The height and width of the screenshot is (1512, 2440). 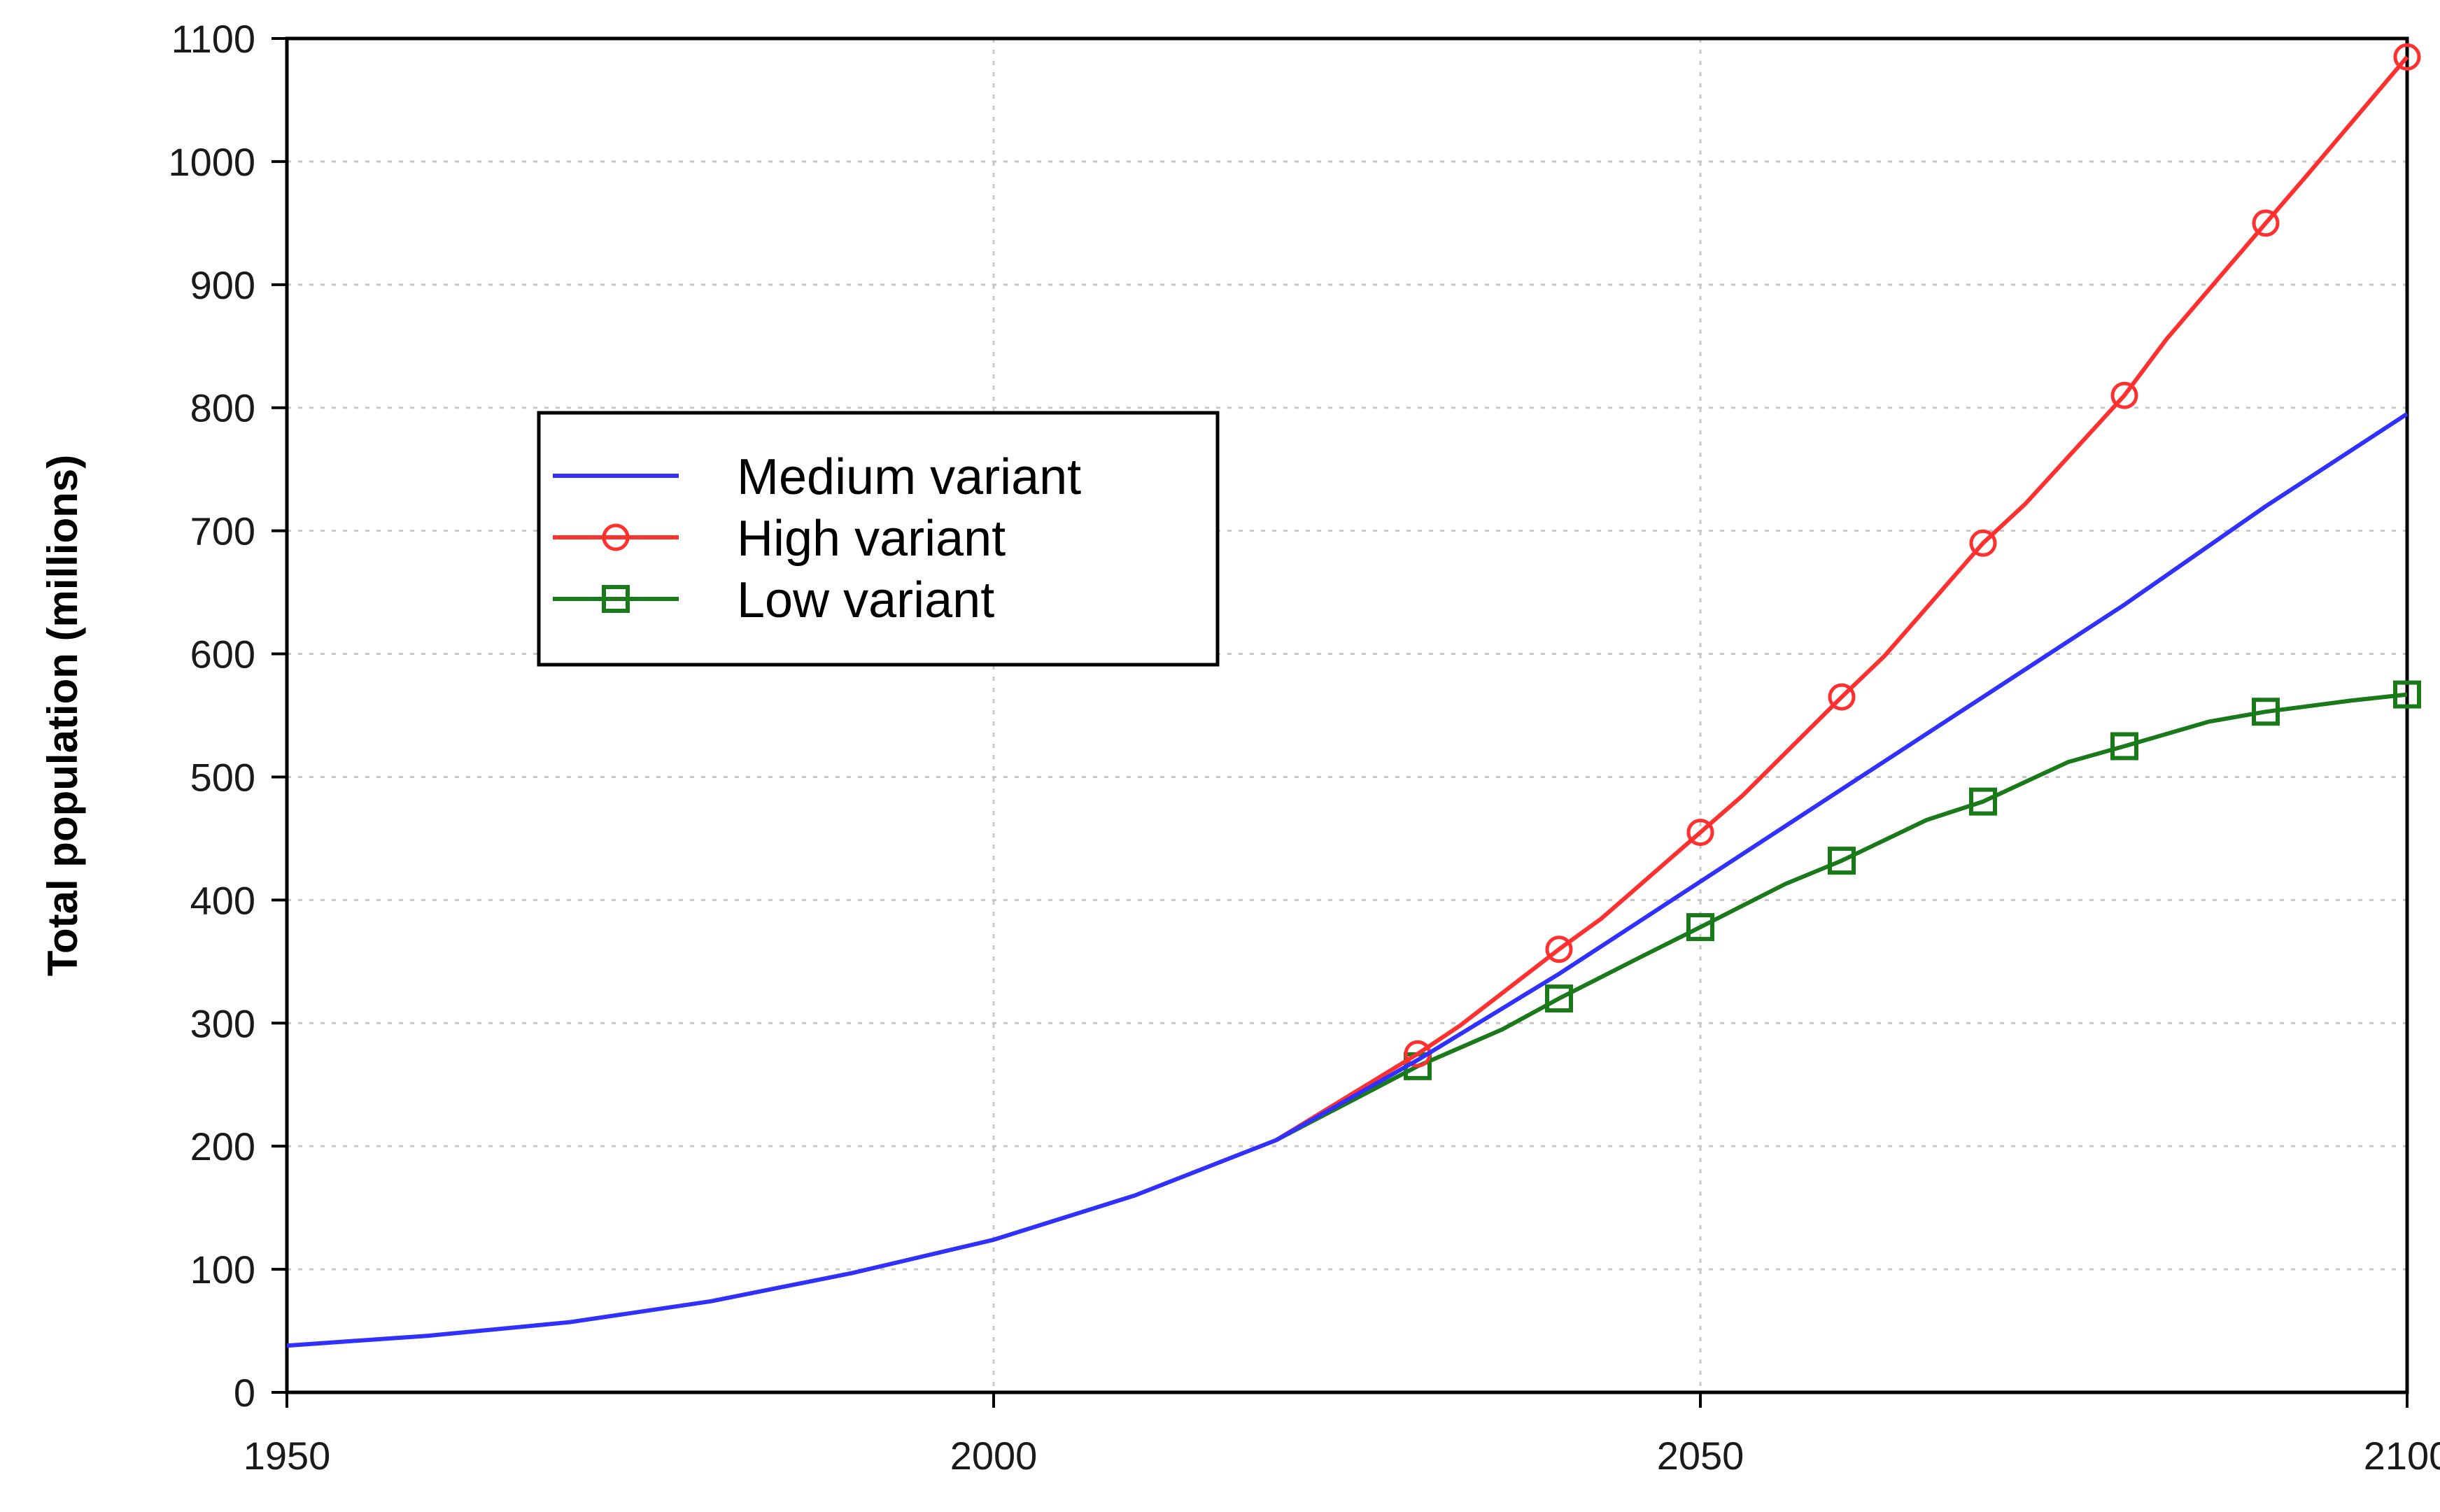 What do you see at coordinates (223, 285) in the screenshot?
I see `y-tick-label: 900` at bounding box center [223, 285].